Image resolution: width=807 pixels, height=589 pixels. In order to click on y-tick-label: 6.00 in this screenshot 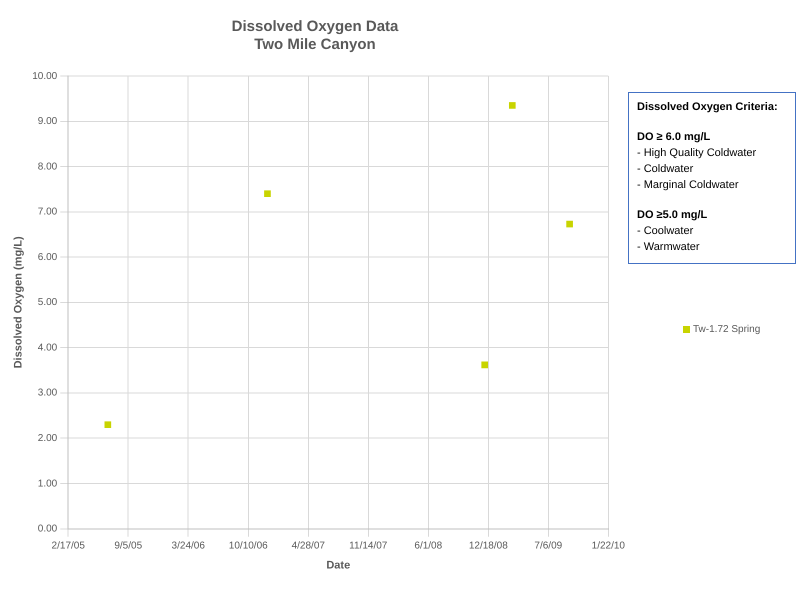, I will do `click(48, 257)`.